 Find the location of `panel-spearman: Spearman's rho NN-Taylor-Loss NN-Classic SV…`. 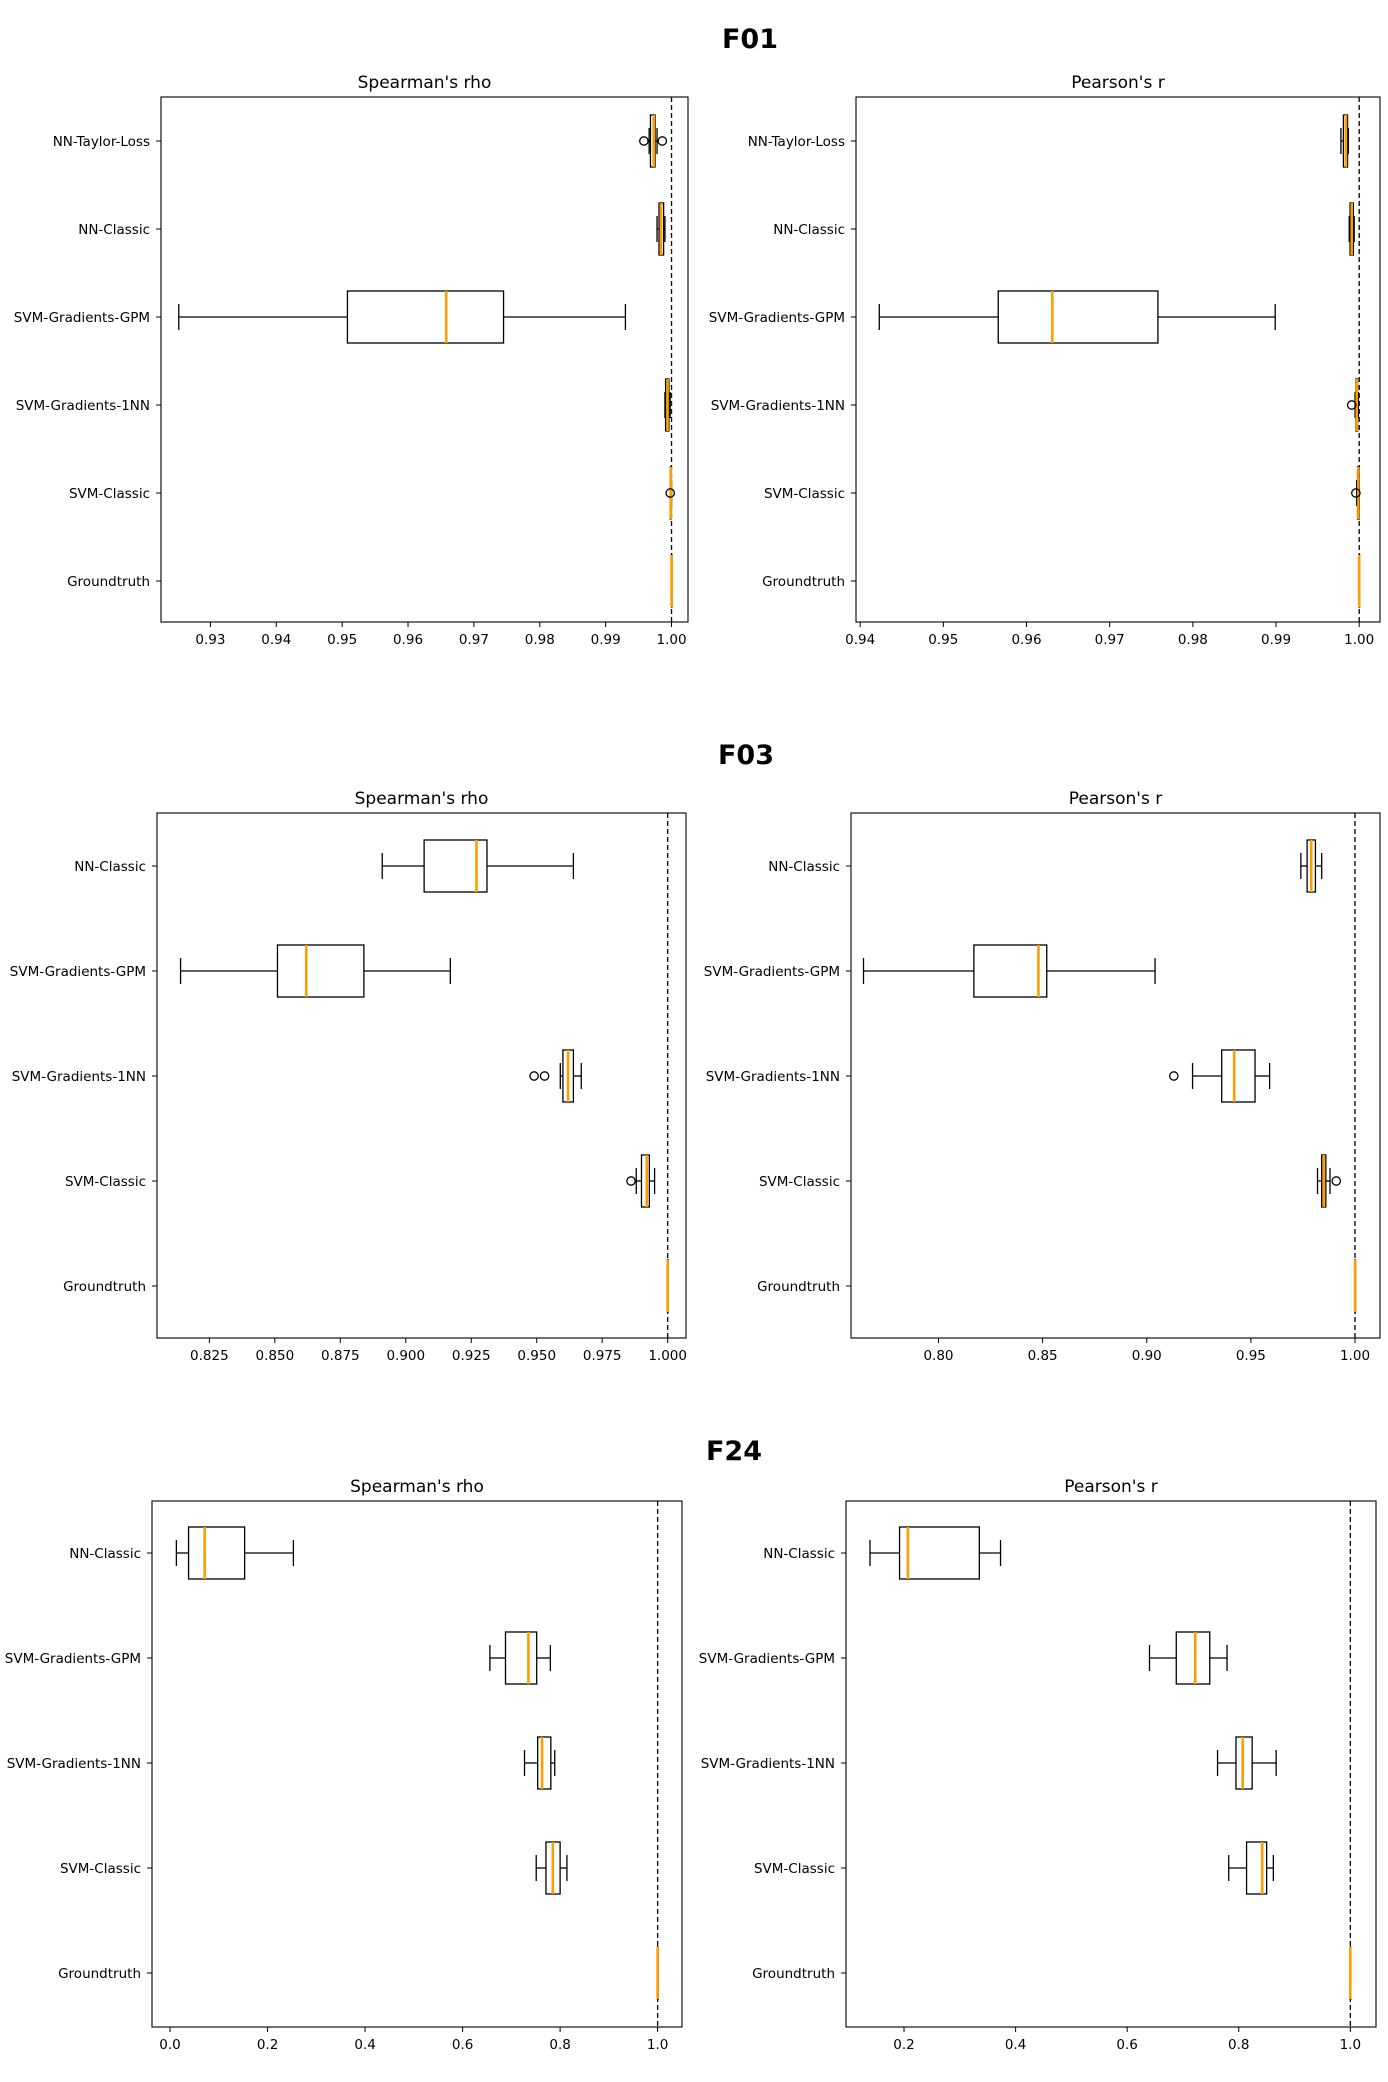

panel-spearman: Spearman's rho NN-Taylor-Loss NN-Classic SV… is located at coordinates (351, 360).